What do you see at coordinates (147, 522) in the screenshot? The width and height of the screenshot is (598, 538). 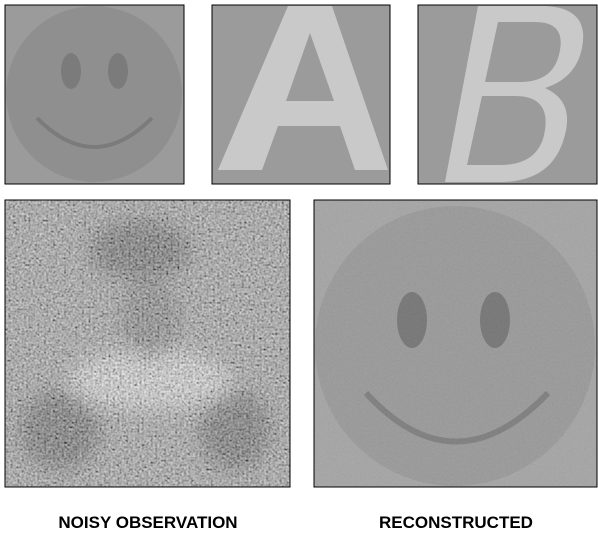 I see `panel-label: NOISY OBSERVATION` at bounding box center [147, 522].